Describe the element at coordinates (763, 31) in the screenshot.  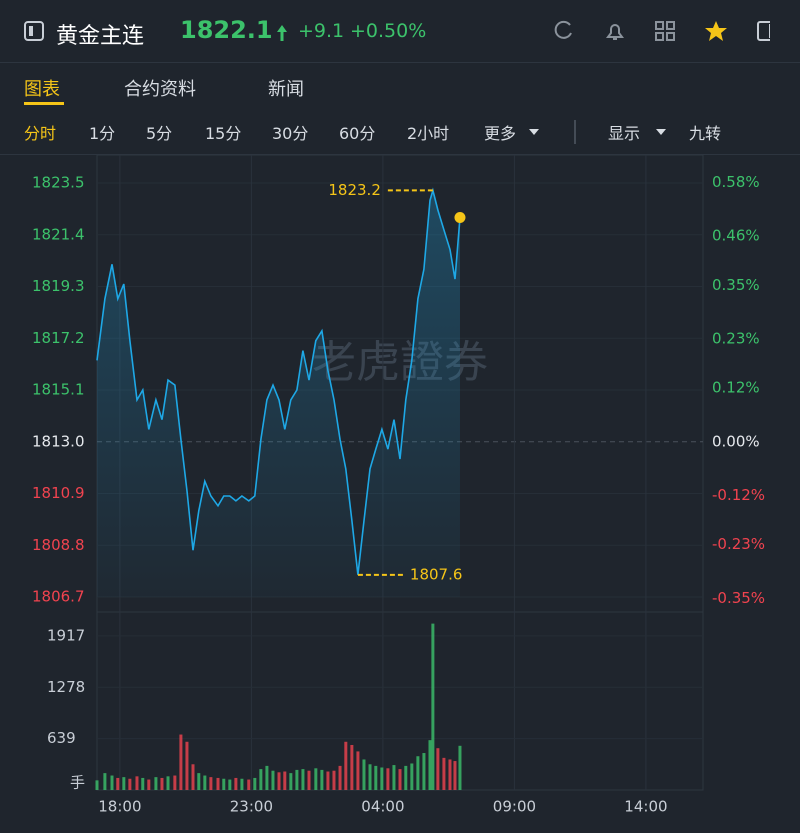
I see `panel-icon` at that location.